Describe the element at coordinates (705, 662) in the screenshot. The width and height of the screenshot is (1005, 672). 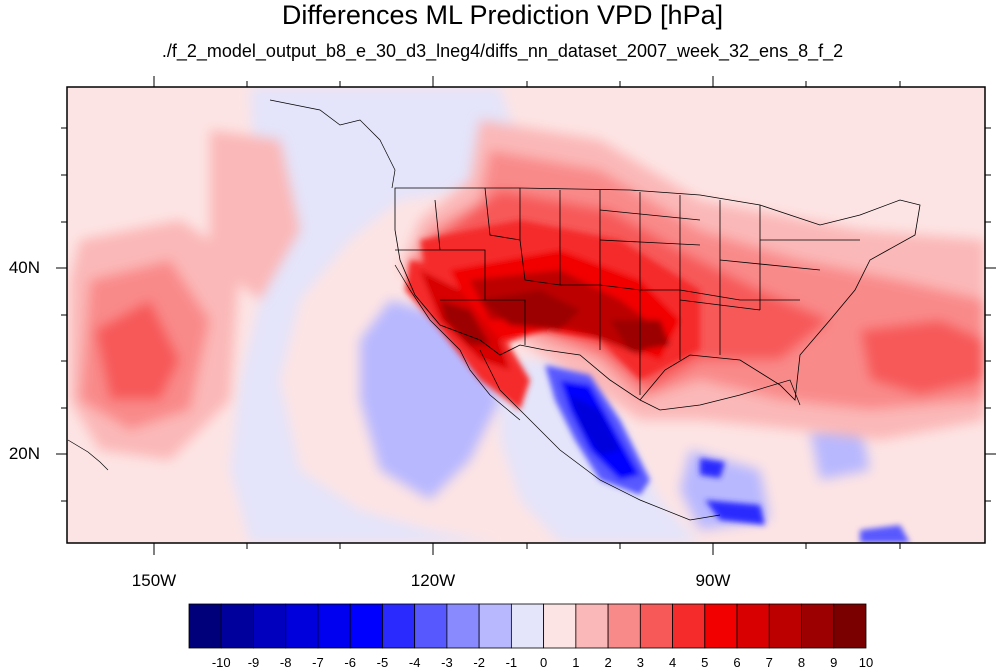
I see `colorbar-tick-label: 5` at that location.